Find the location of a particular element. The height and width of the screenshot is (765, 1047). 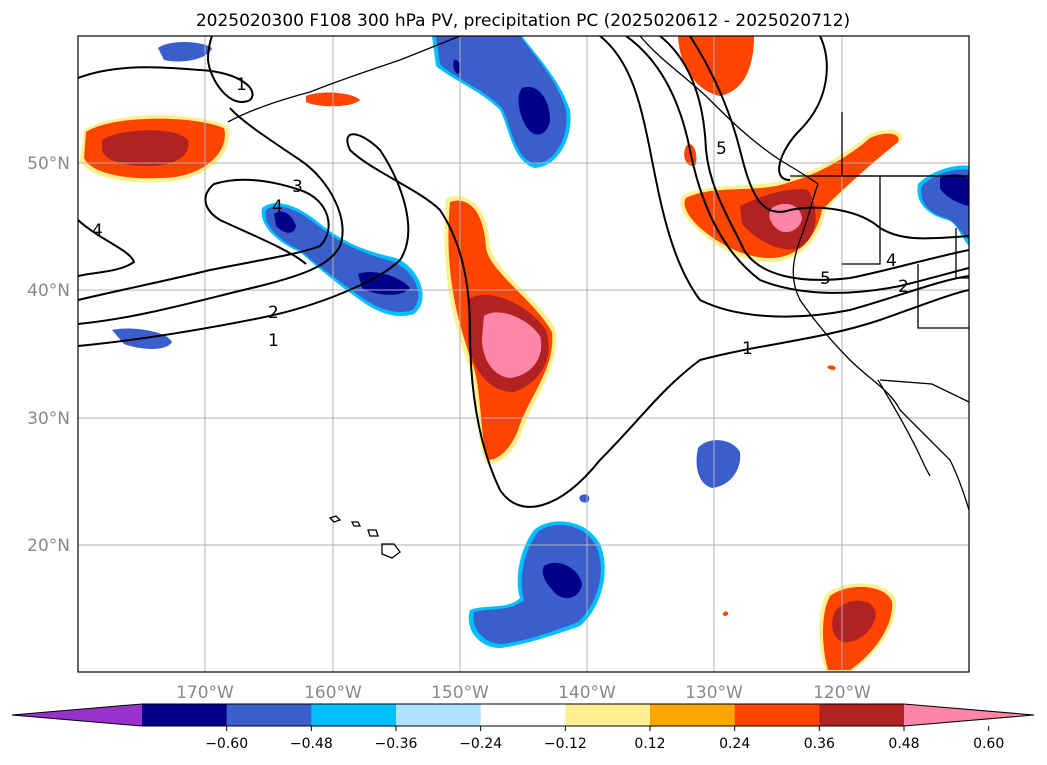

pv-contour-2b is located at coordinates (784, 177).